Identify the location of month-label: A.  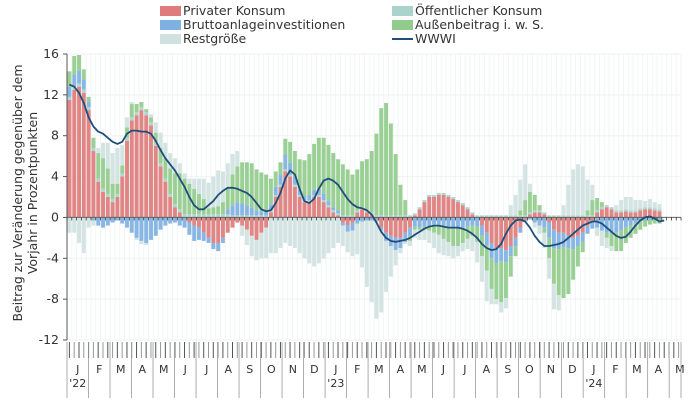
(401, 369).